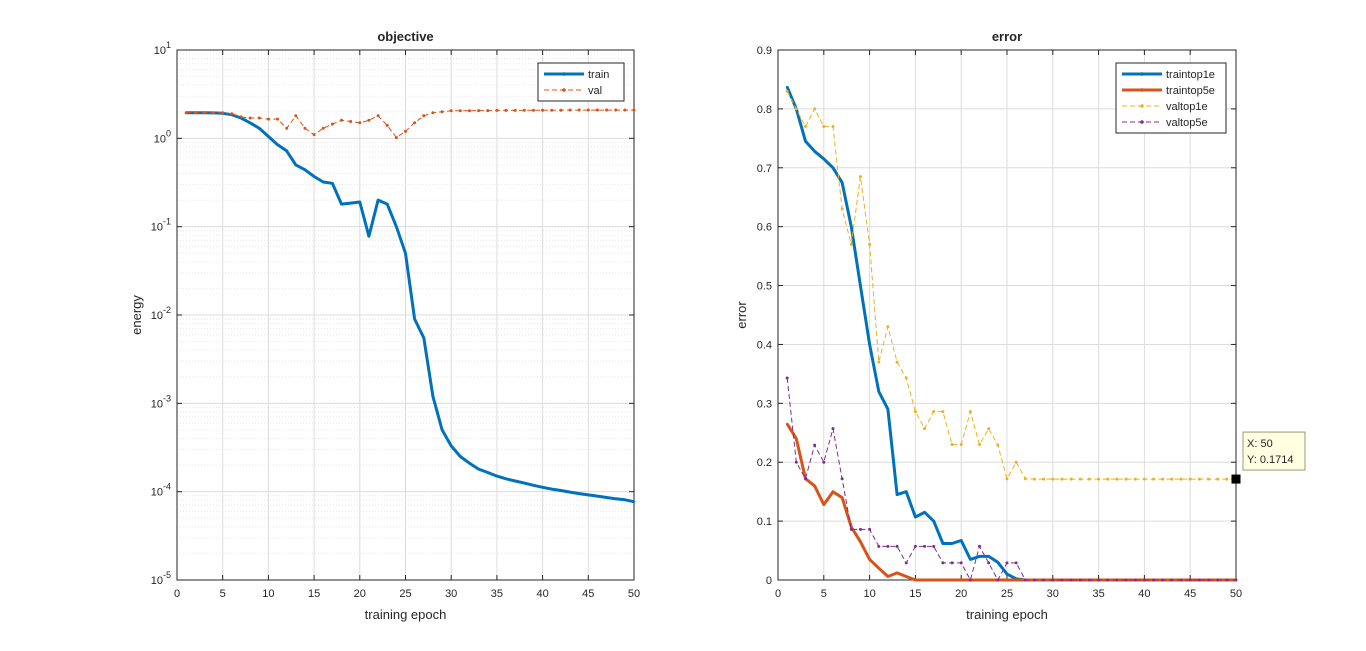  What do you see at coordinates (764, 228) in the screenshot?
I see `y-tick-label: 0.6` at bounding box center [764, 228].